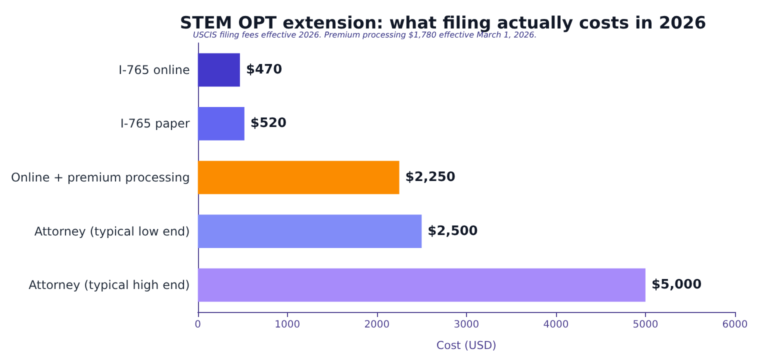 This screenshot has height=364, width=760. I want to click on y-tick-label: Online + premium processing, so click(100, 177).